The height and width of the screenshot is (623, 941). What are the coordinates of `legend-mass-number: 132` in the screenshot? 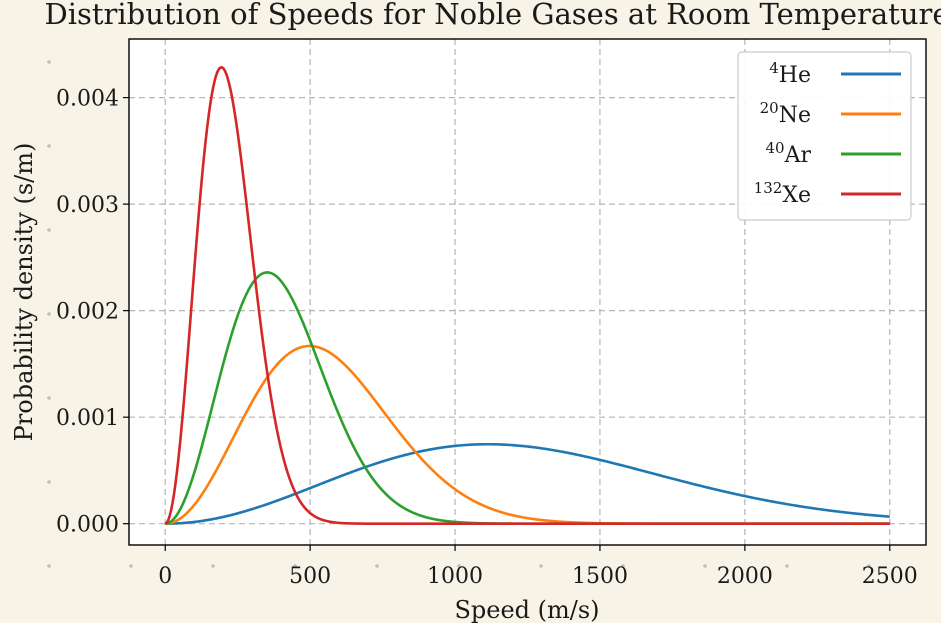 It's located at (768, 188).